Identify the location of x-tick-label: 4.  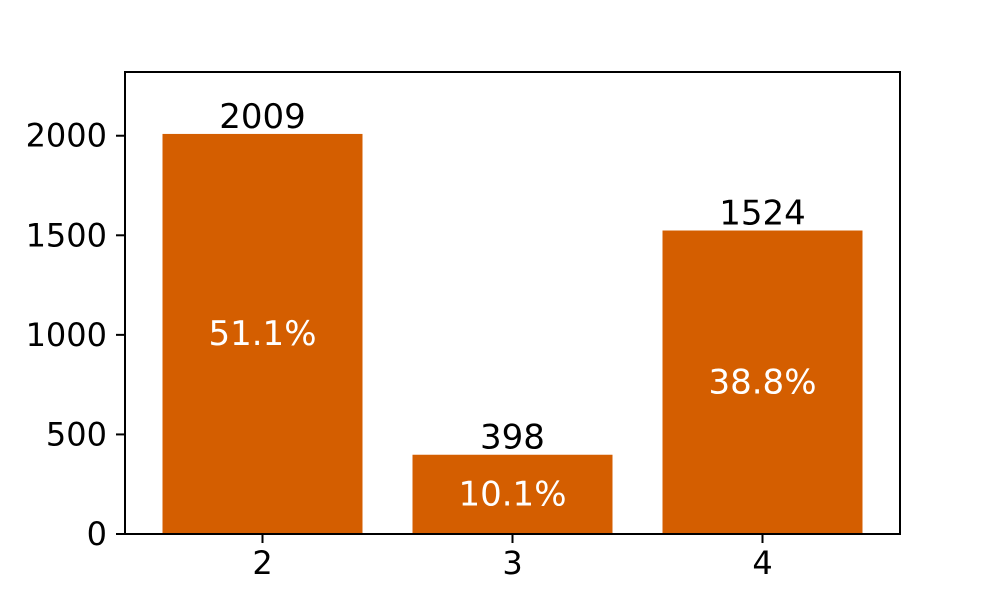
(762, 563).